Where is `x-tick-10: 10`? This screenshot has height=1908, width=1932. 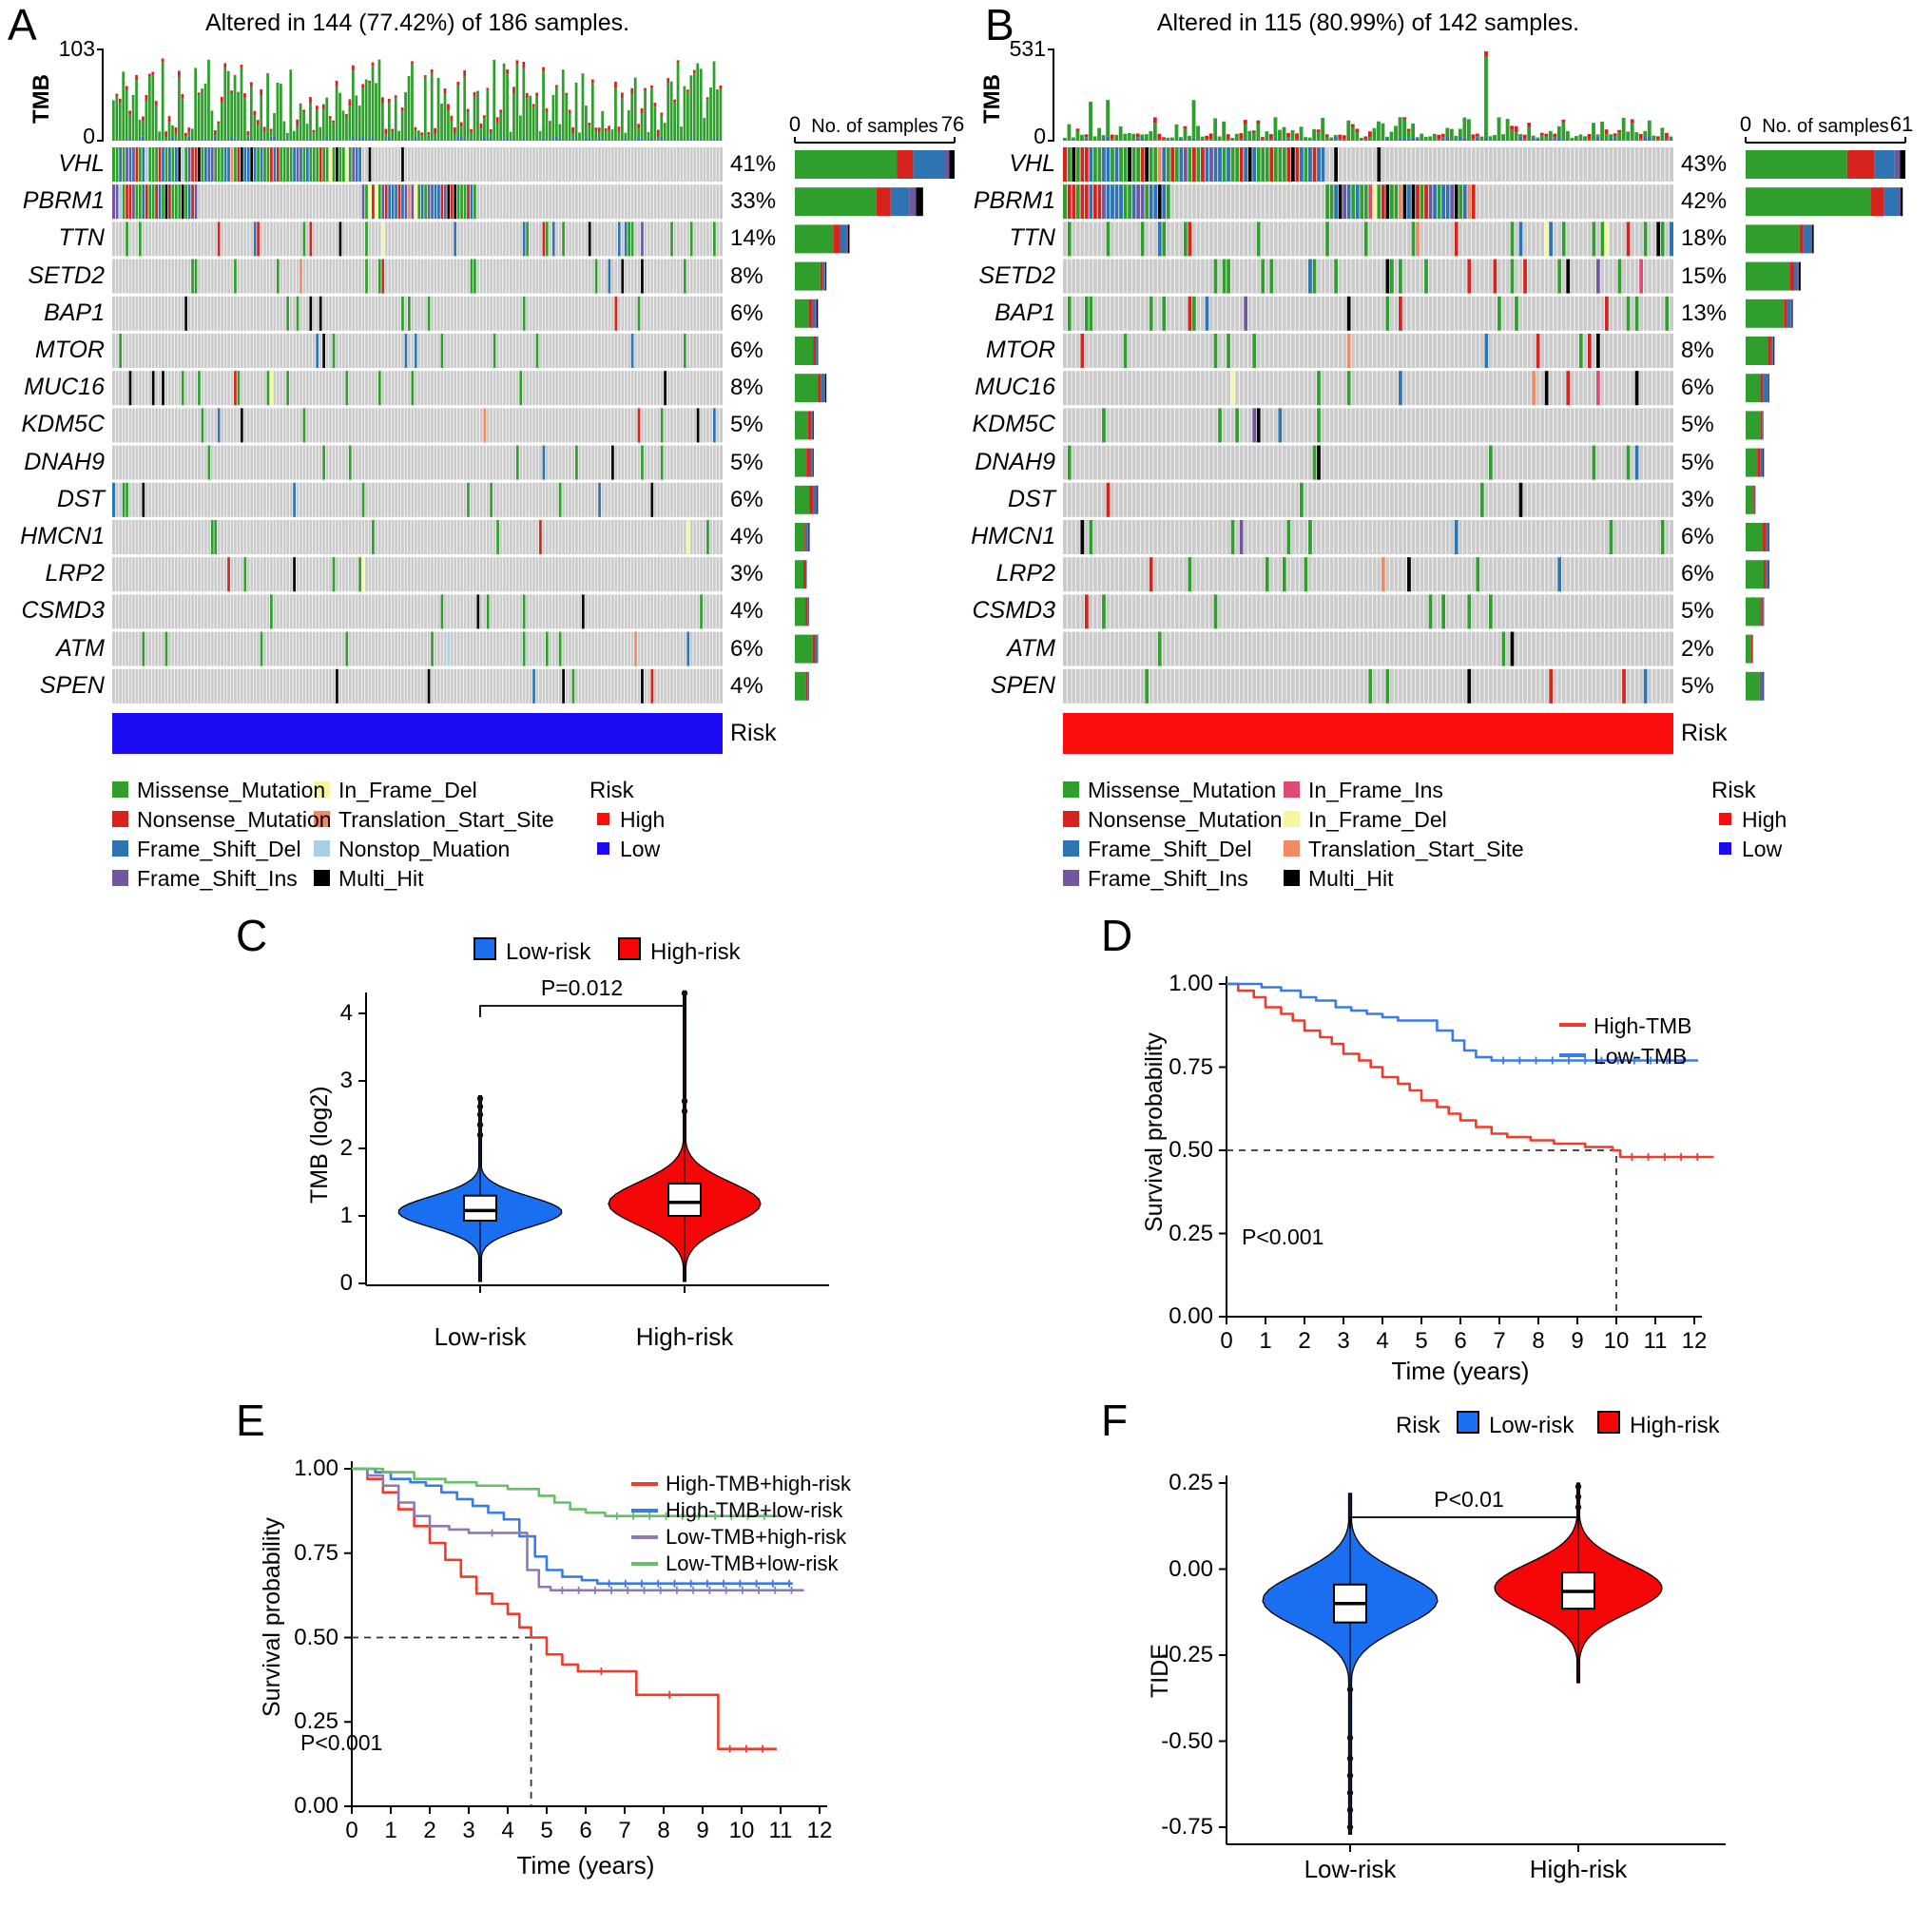 x-tick-10: 10 is located at coordinates (1616, 1341).